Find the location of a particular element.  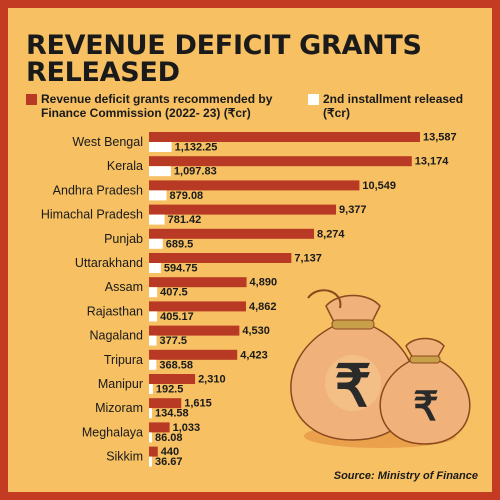

chart-title: REVENUE DEFICIT GRANTS RELEASED is located at coordinates (224, 59).